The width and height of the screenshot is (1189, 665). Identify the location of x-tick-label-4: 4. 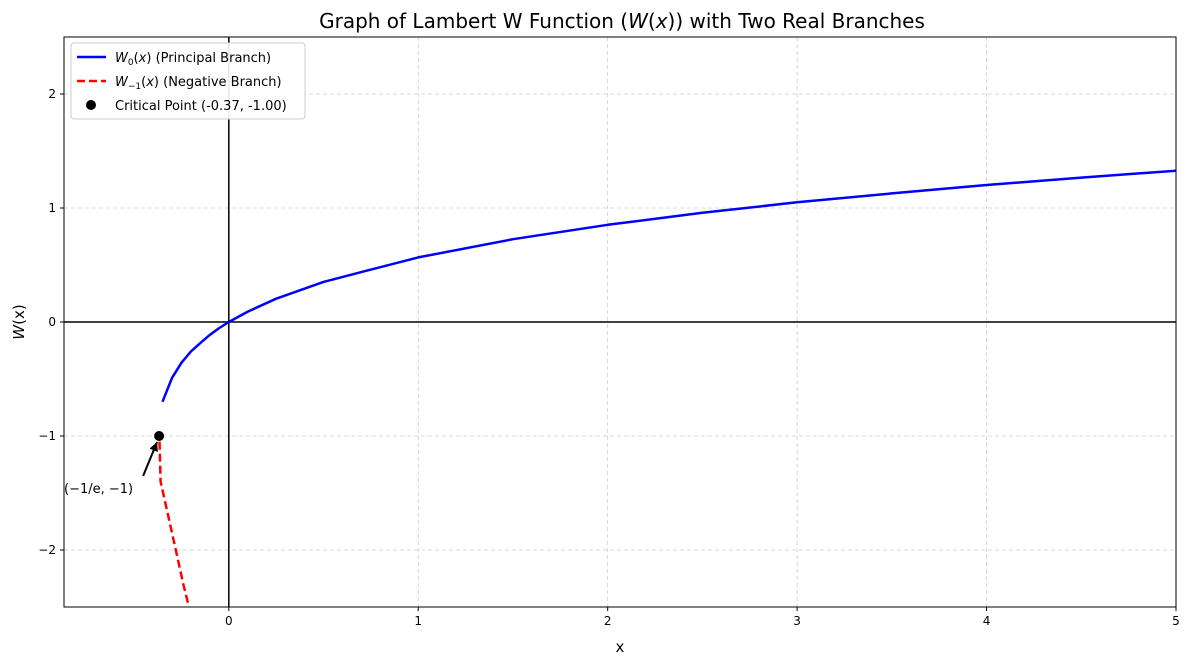
(987, 621).